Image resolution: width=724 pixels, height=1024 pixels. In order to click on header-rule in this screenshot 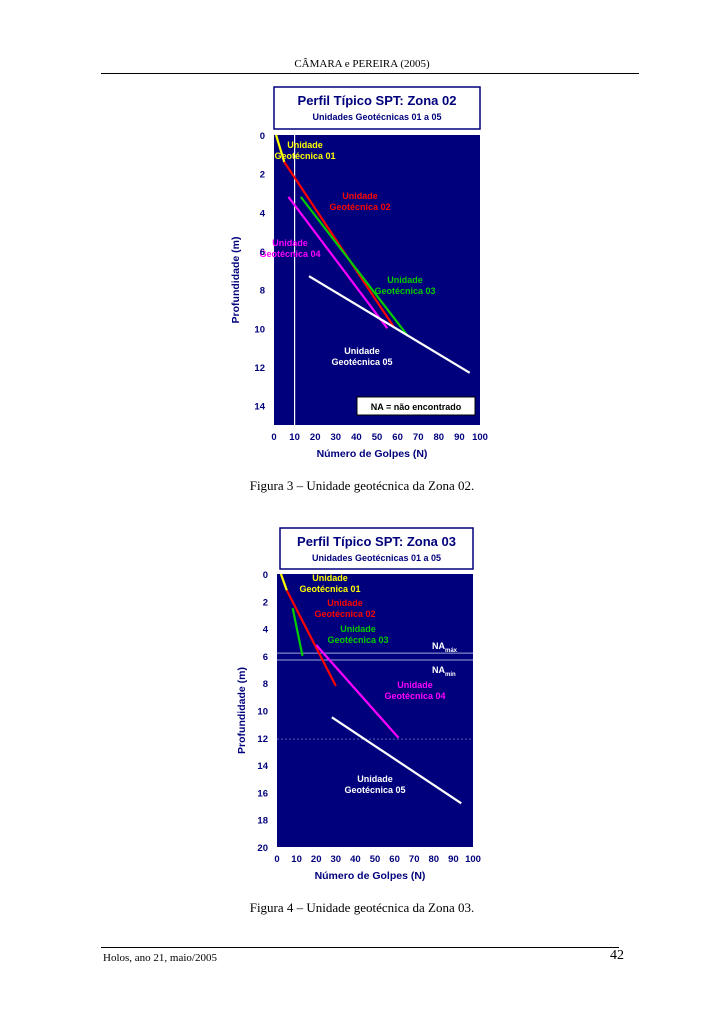, I will do `click(370, 73)`.